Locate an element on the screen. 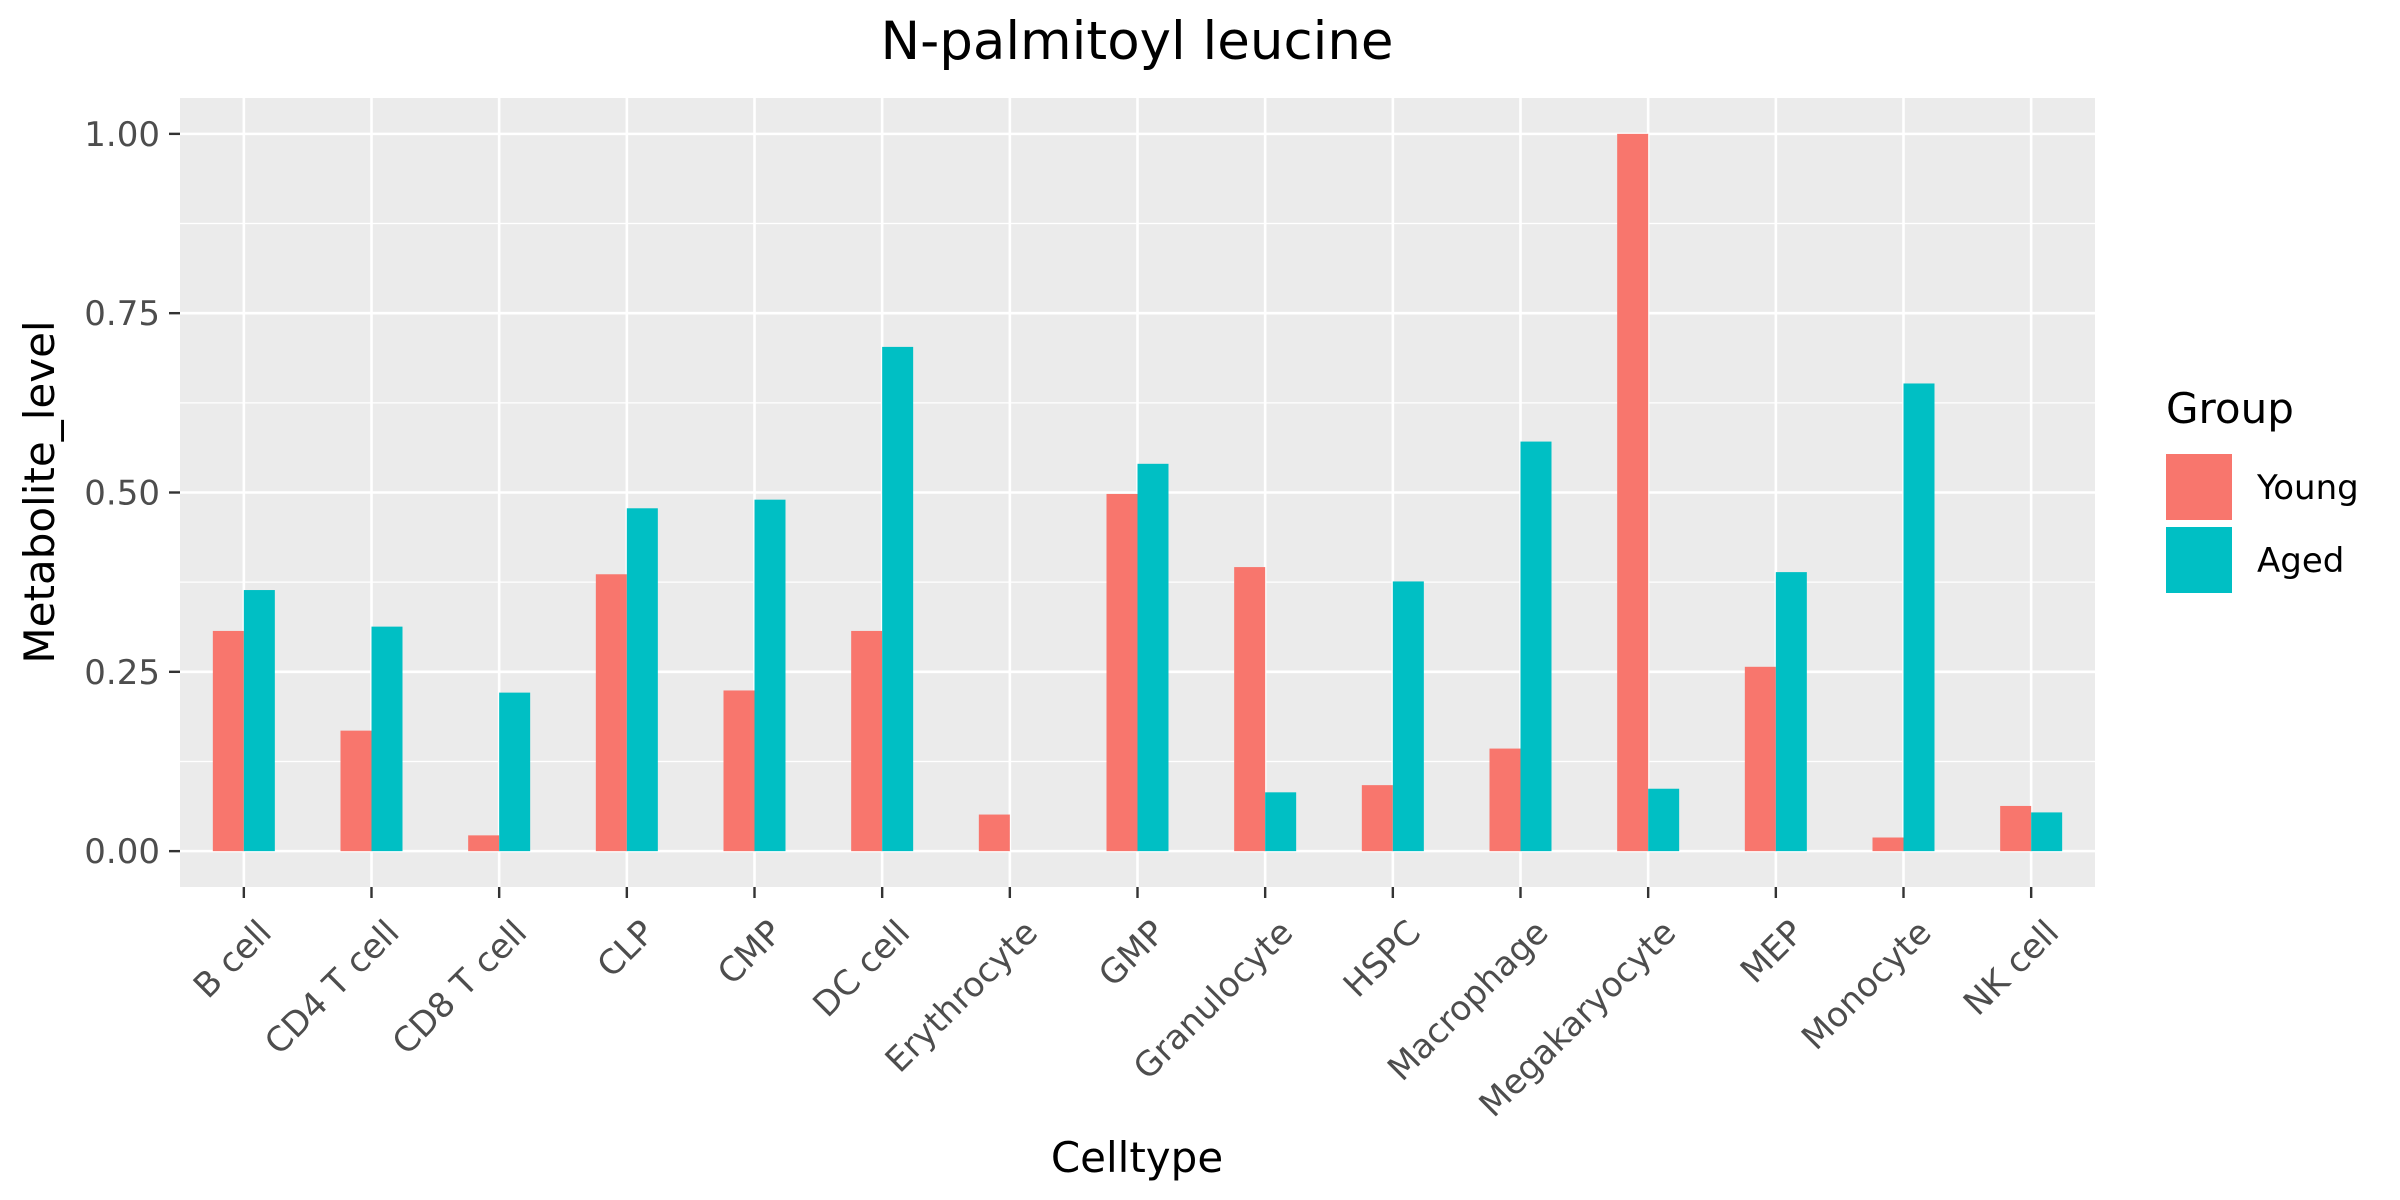 The height and width of the screenshot is (1200, 2400). x-tick-label: CD8 T cell is located at coordinates (460, 988).